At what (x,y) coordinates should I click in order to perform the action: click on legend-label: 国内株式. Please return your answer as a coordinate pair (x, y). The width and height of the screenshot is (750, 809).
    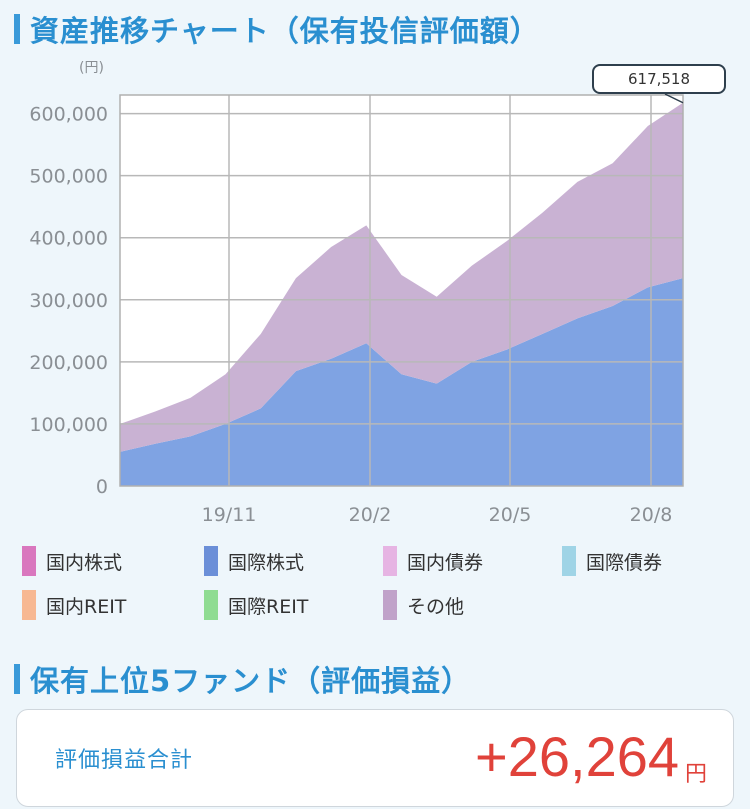
    Looking at the image, I should click on (84, 562).